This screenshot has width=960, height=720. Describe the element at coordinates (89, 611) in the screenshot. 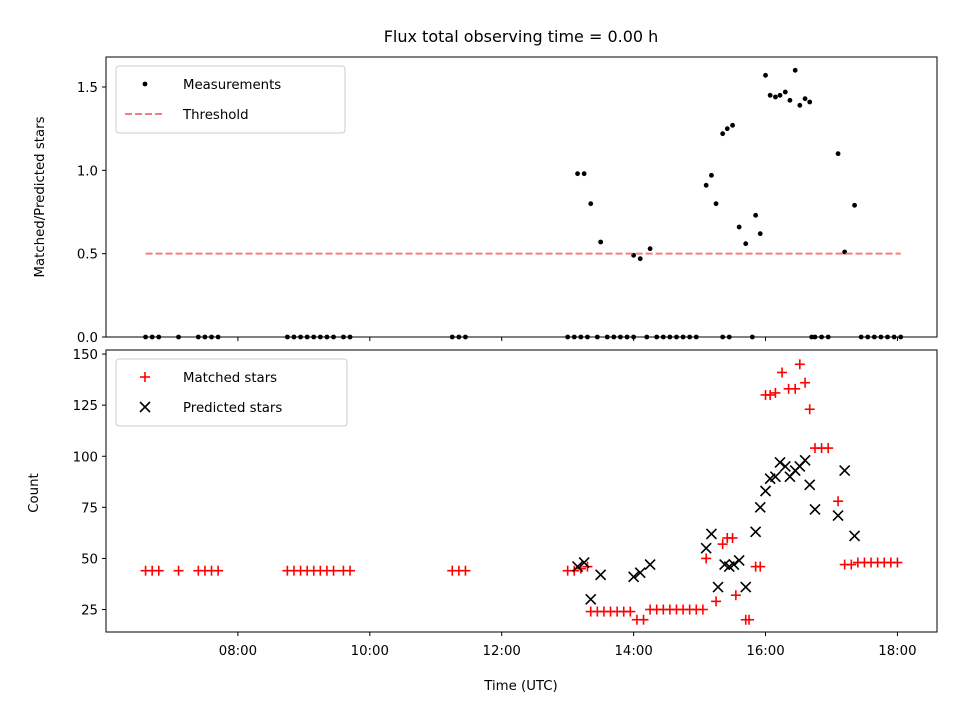

I see `y-tick-label: 25` at that location.